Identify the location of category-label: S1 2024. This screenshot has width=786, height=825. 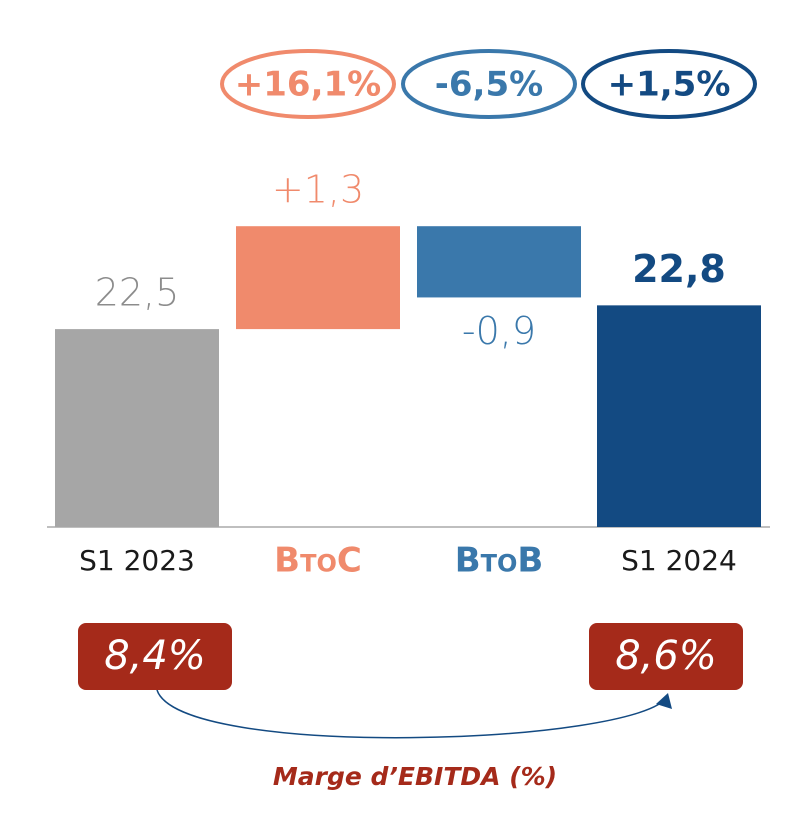
(679, 560).